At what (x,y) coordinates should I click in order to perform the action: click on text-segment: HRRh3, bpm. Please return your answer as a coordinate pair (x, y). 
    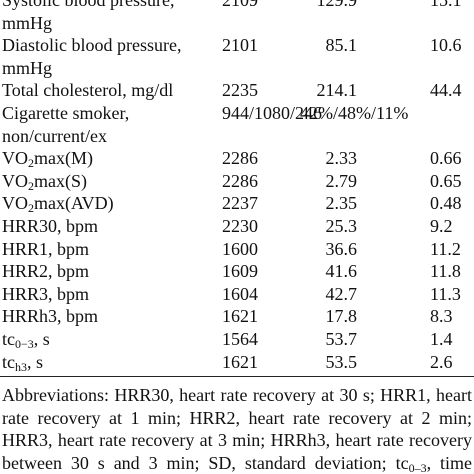
    Looking at the image, I should click on (50, 316).